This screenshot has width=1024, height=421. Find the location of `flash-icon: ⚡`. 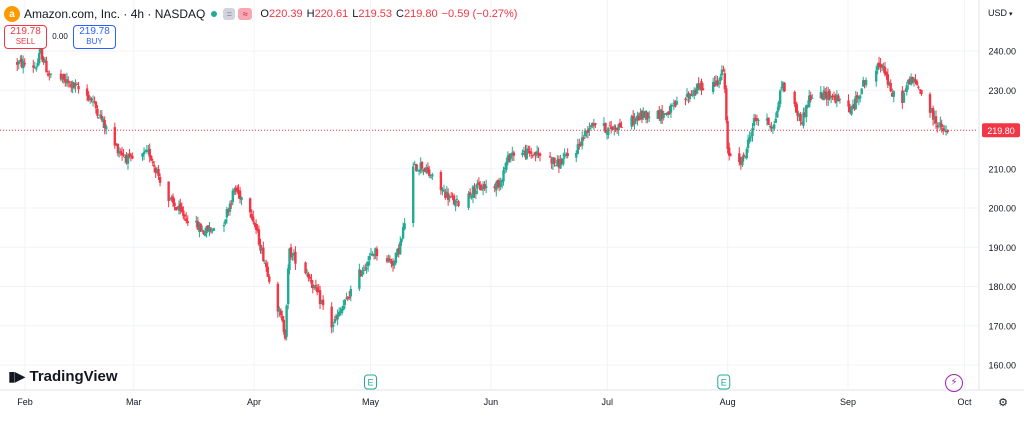

flash-icon: ⚡ is located at coordinates (954, 383).